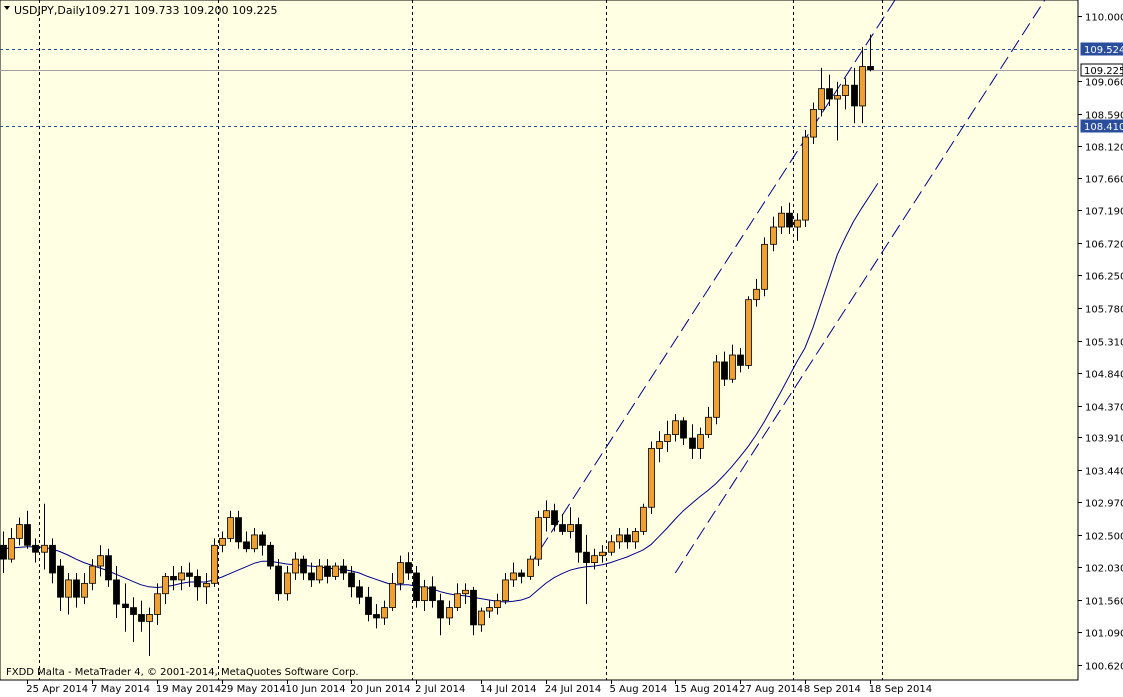 This screenshot has width=1123, height=697. I want to click on price-tag: 109.225, so click(1101, 70).